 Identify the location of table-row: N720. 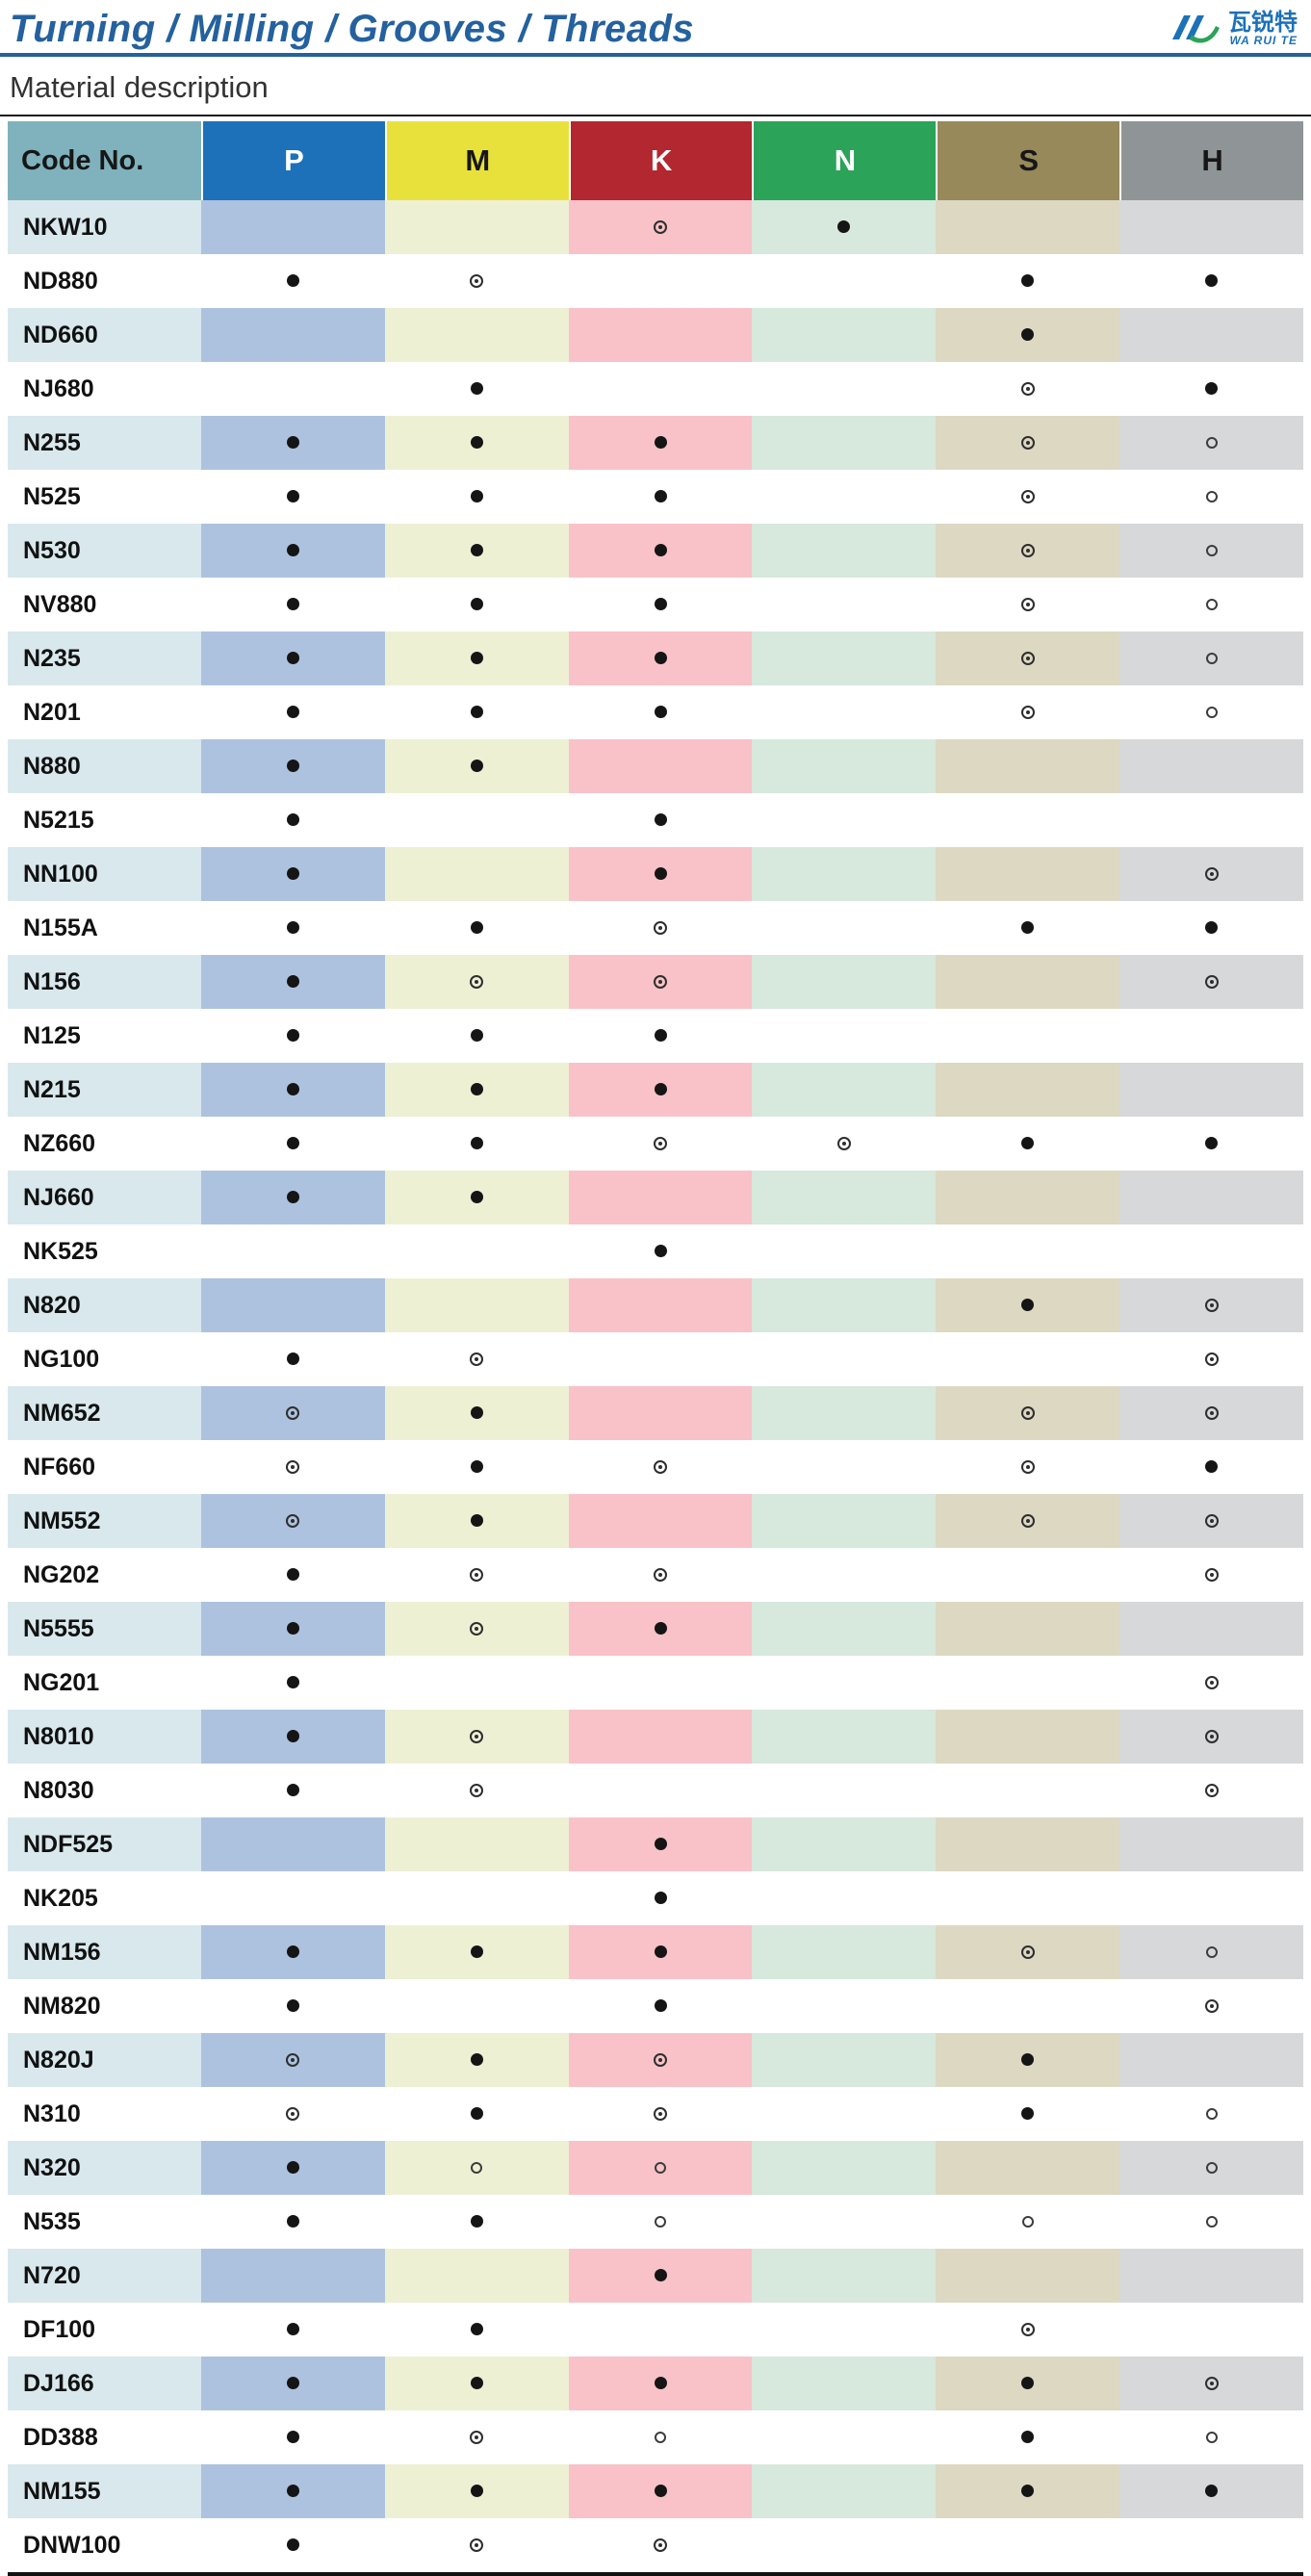
(655, 2276).